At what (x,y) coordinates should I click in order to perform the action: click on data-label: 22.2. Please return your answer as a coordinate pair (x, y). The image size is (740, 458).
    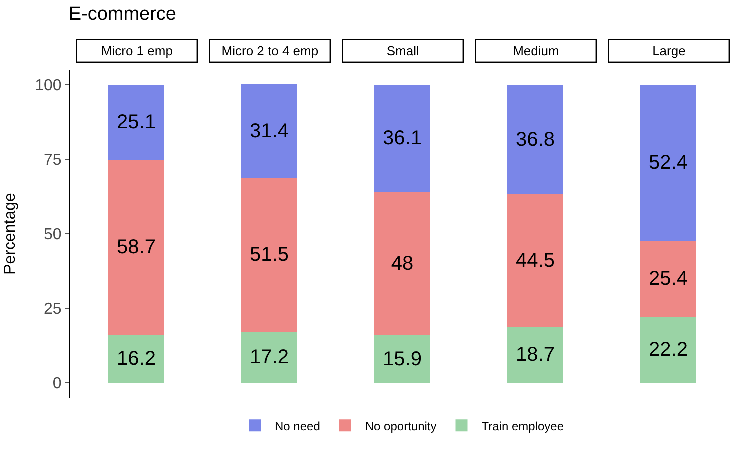
    Looking at the image, I should click on (668, 349).